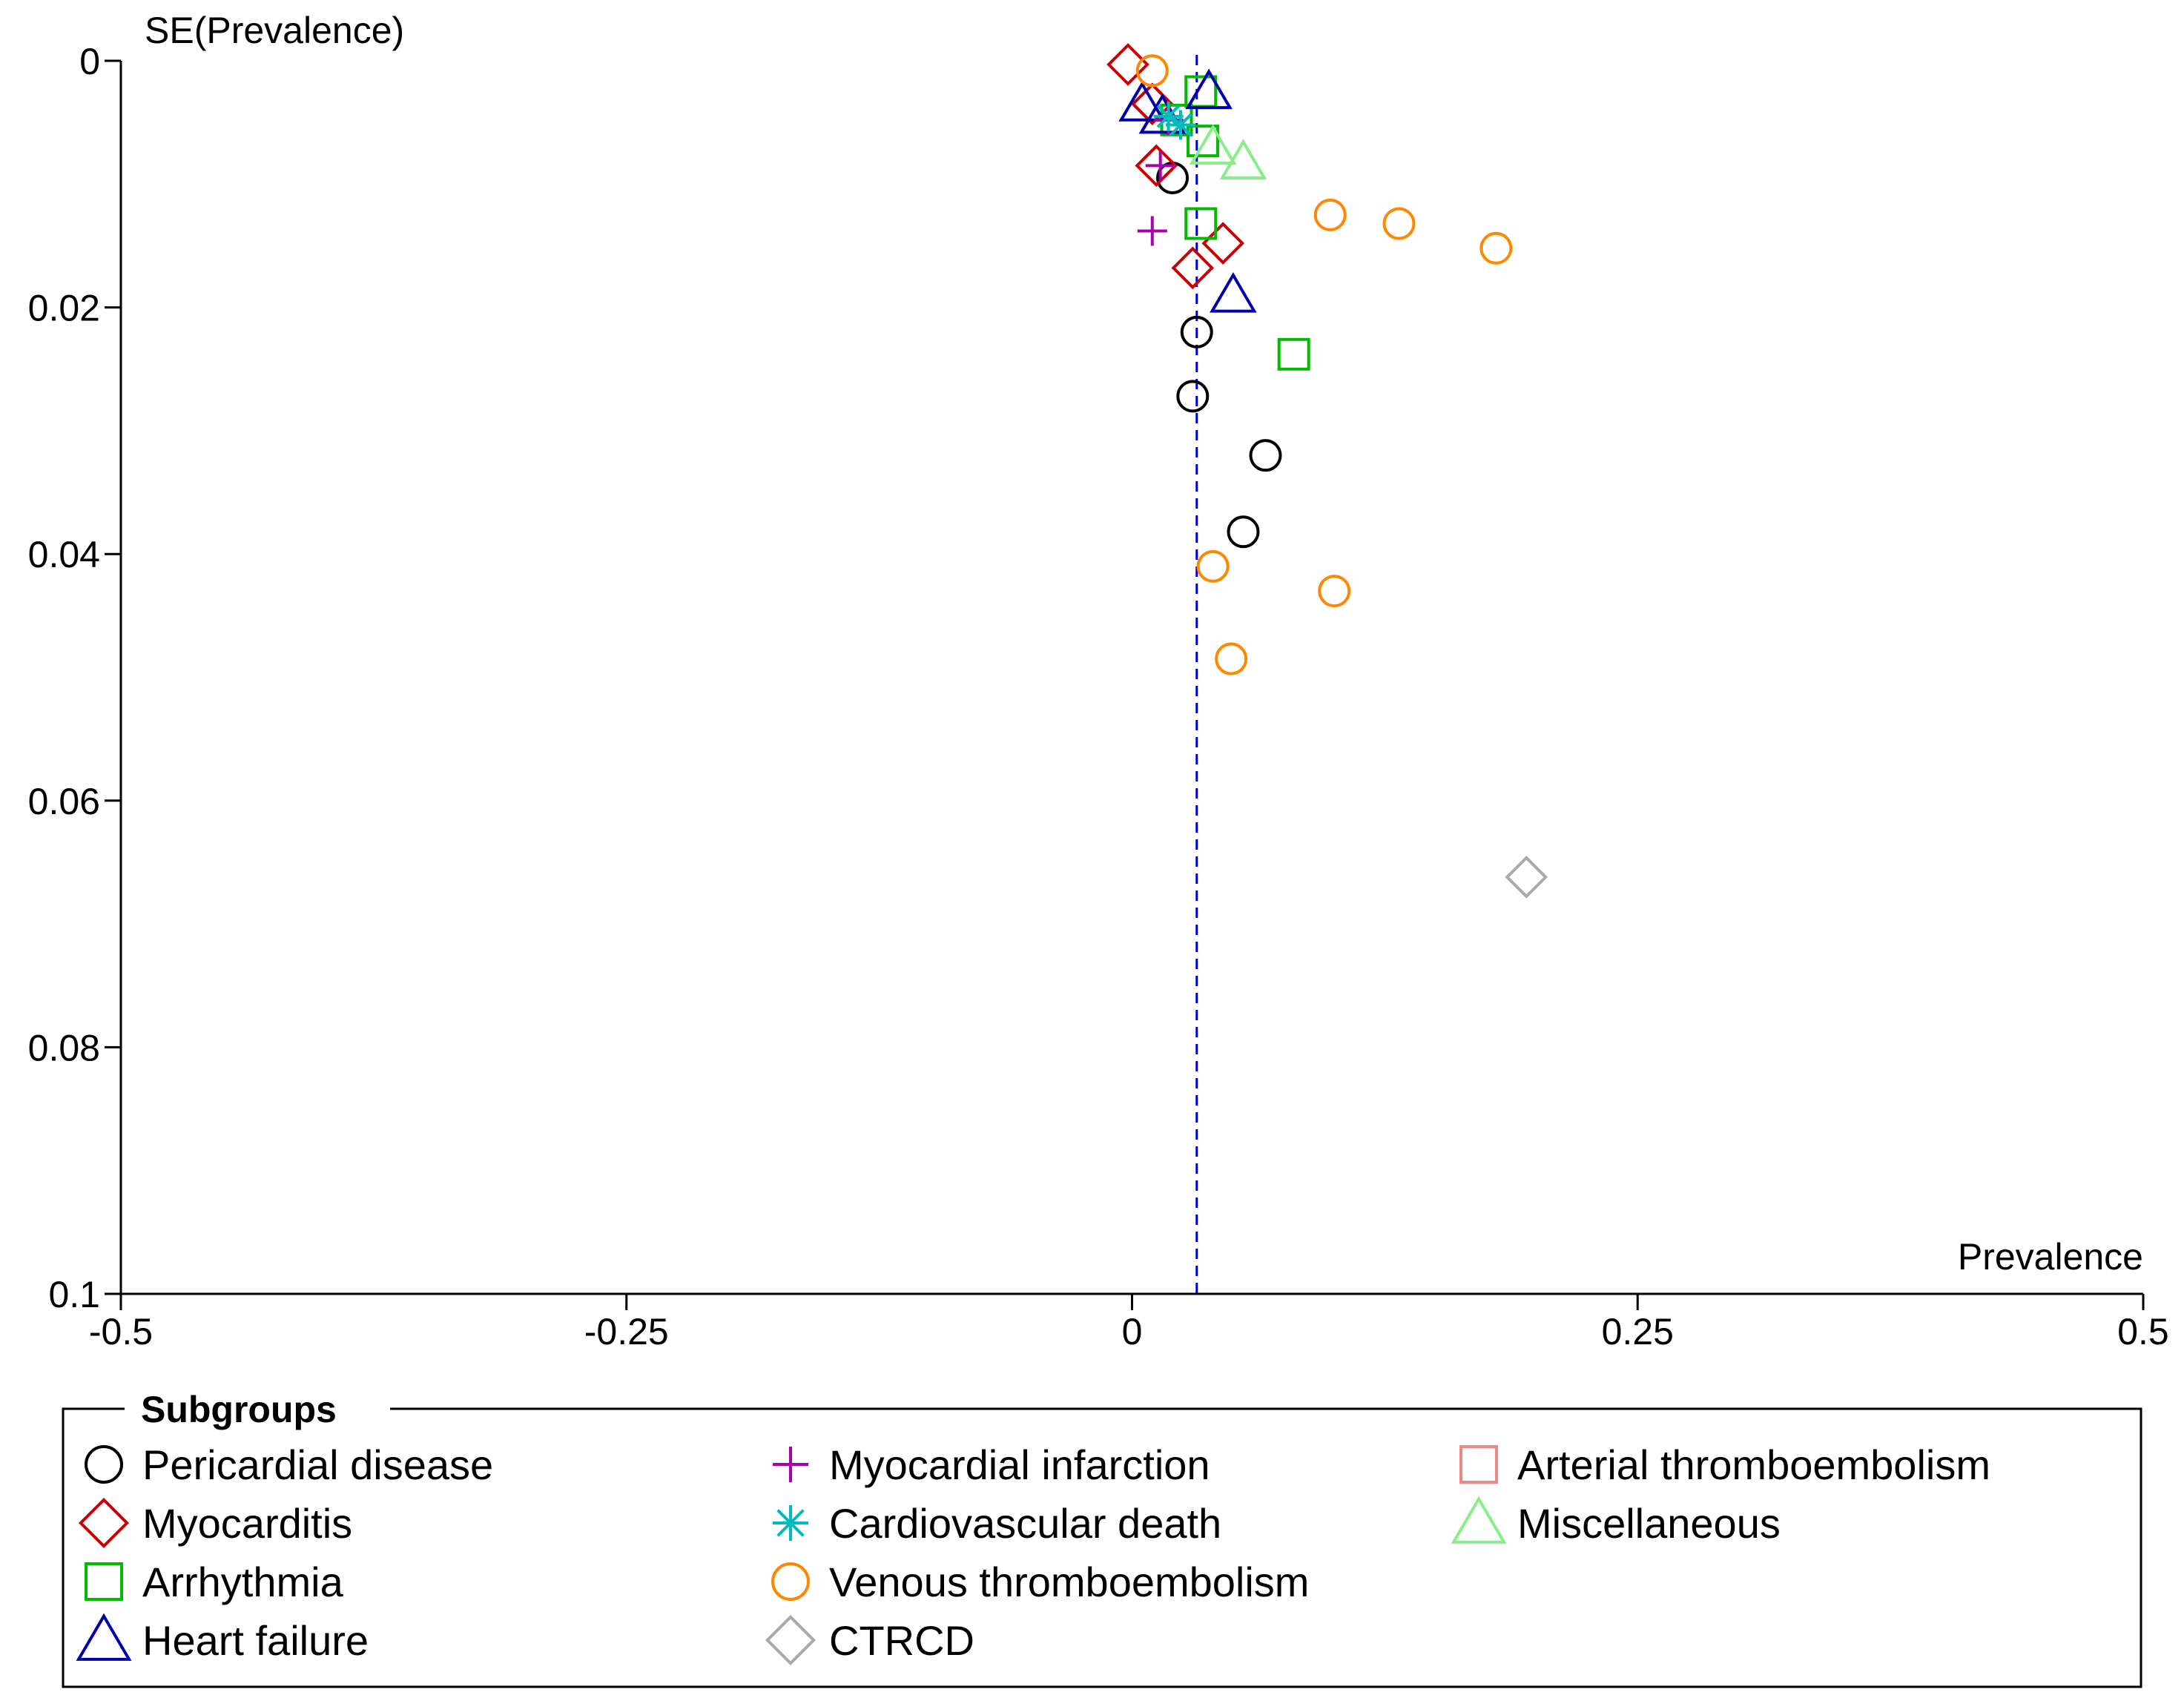  I want to click on y-tick-label: 0.08, so click(64, 1047).